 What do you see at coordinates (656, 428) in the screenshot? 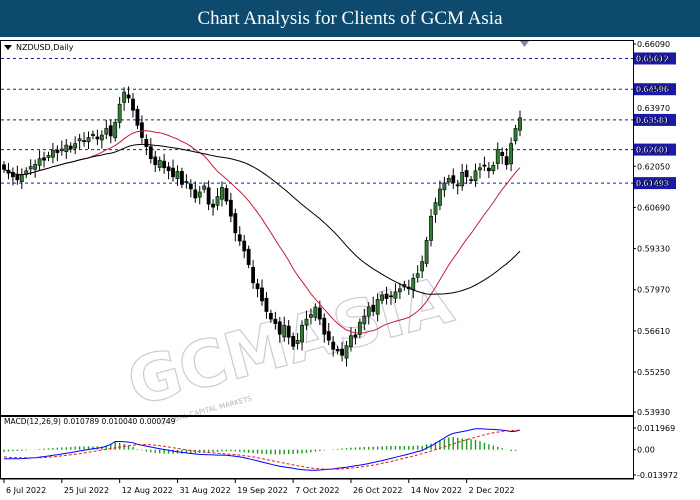
I see `macd-tick-label: 0.011969` at bounding box center [656, 428].